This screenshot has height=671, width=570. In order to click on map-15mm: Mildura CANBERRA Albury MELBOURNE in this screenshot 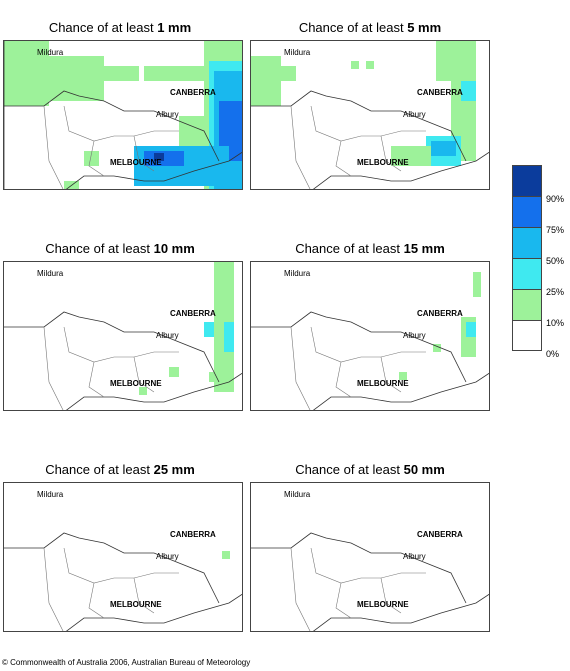, I will do `click(370, 336)`.